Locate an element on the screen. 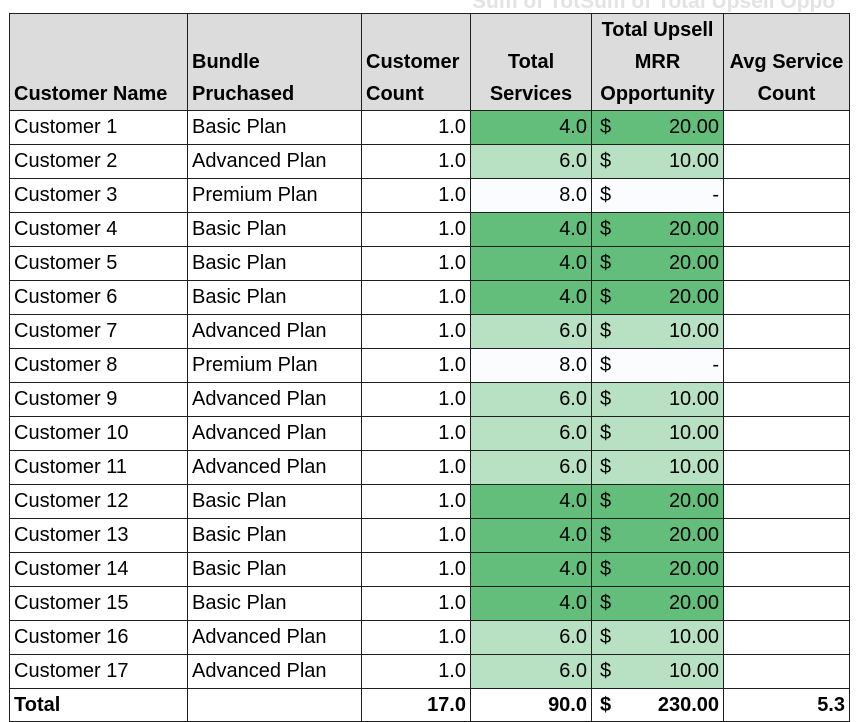  header-total-services: Total Services is located at coordinates (531, 62).